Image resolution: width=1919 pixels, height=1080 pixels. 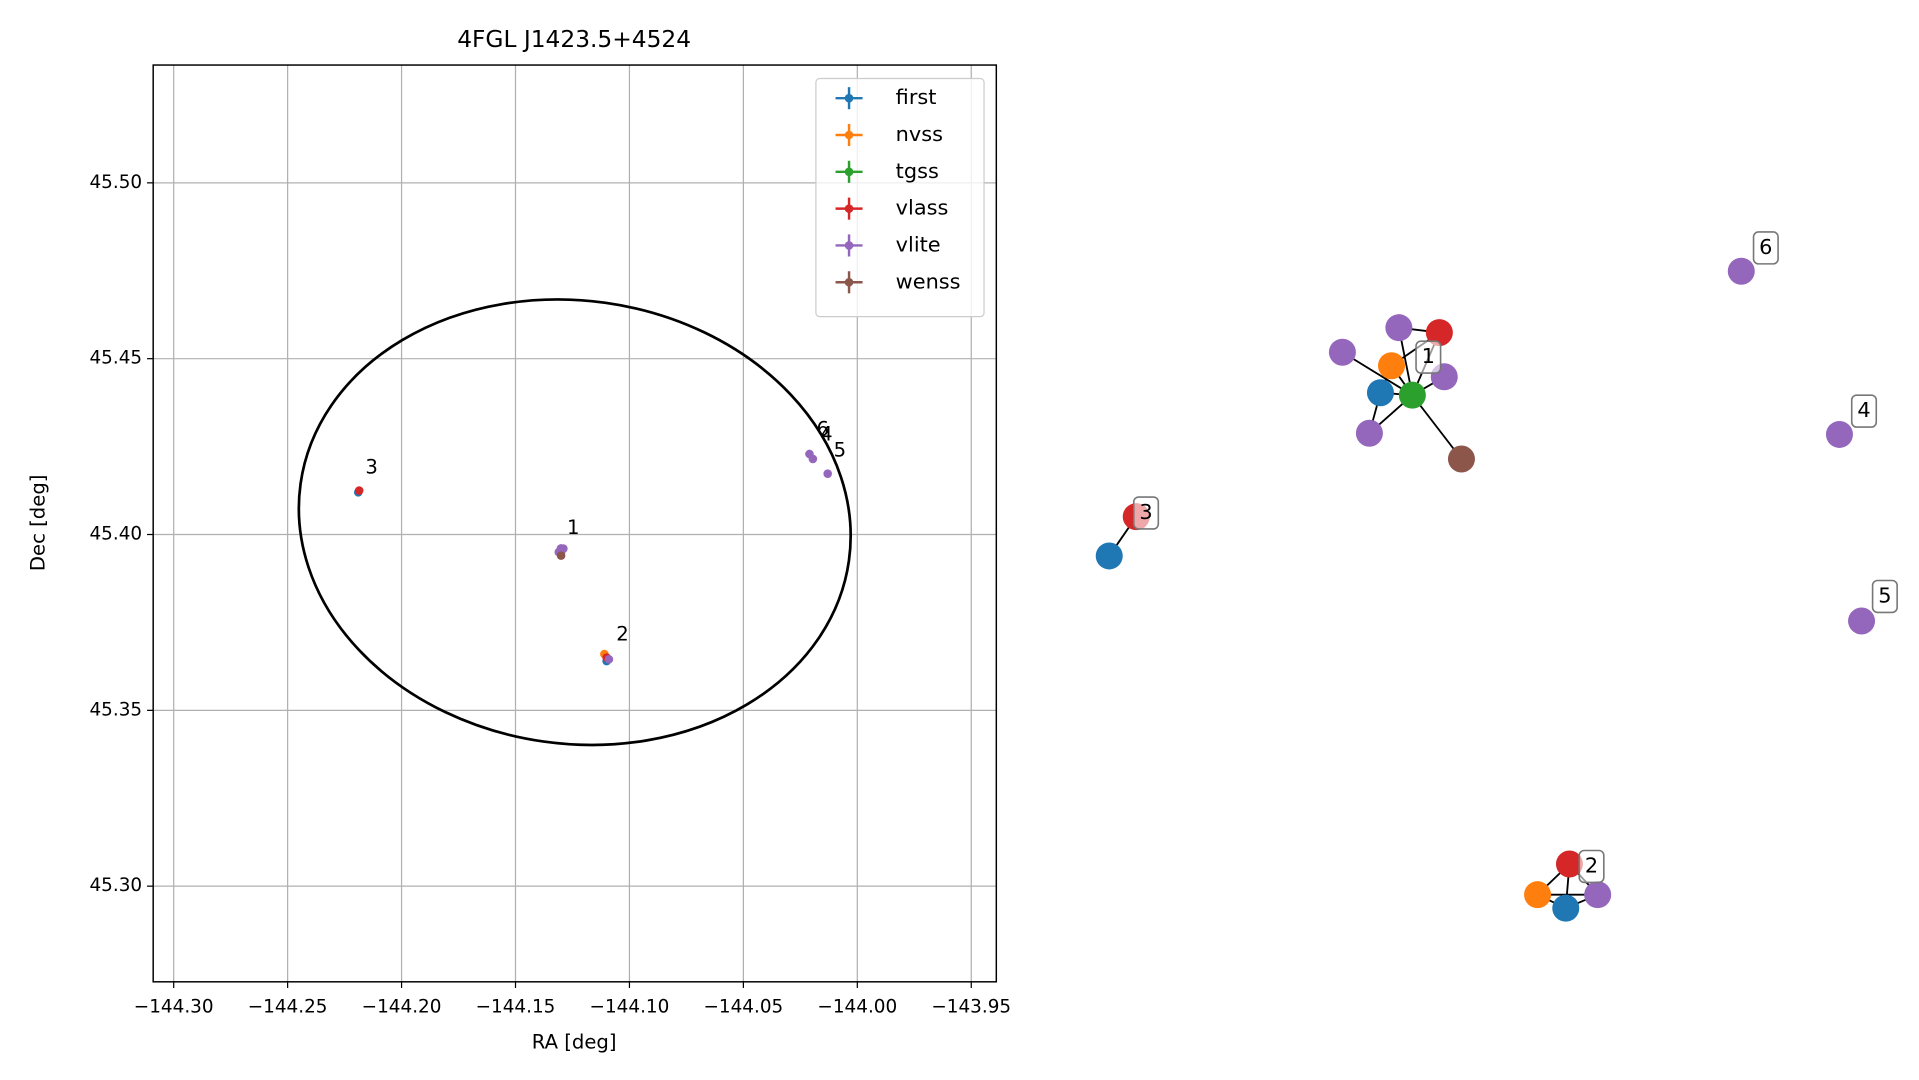 I want to click on node-label: 6, so click(x=1765, y=247).